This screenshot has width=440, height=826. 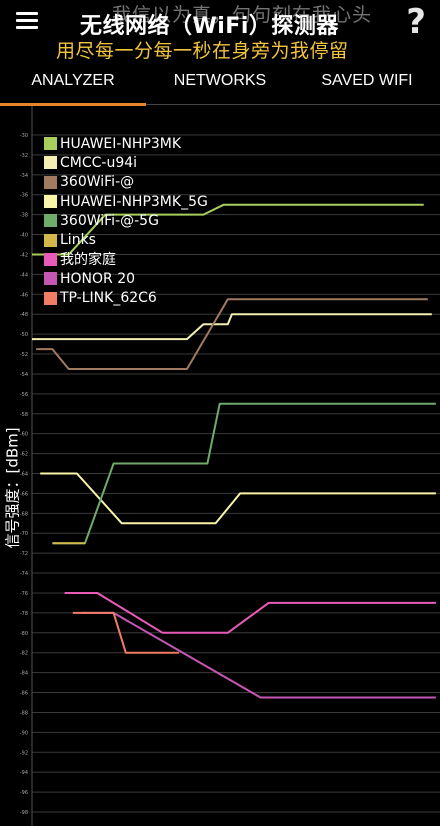 What do you see at coordinates (24, 335) in the screenshot?
I see `y-tick-label: -50` at bounding box center [24, 335].